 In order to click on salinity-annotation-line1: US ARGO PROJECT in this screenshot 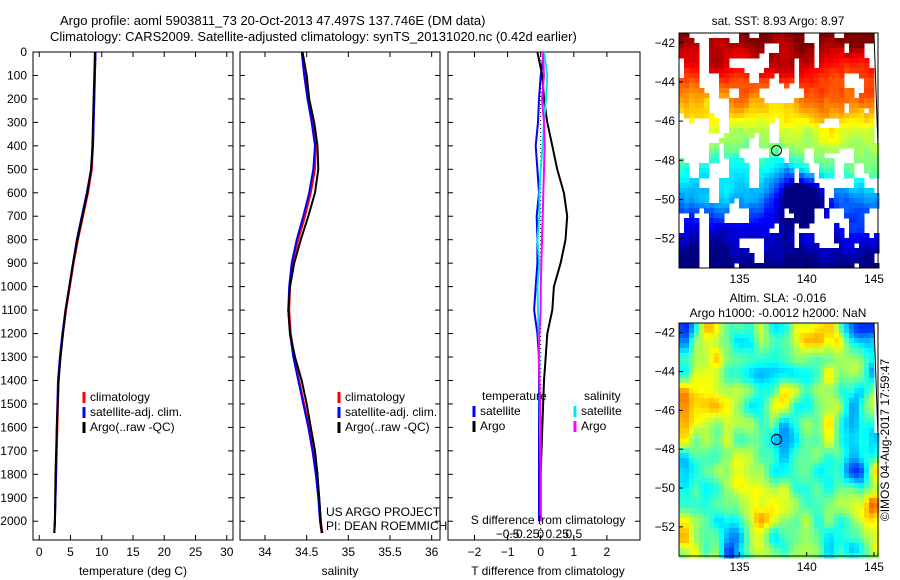, I will do `click(383, 512)`.